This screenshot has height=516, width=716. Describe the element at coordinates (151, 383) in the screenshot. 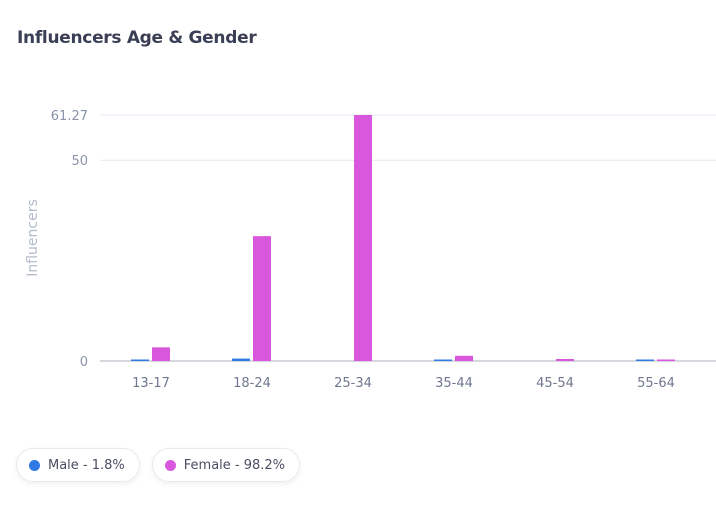

I see `x-tick-label: 13-17` at that location.